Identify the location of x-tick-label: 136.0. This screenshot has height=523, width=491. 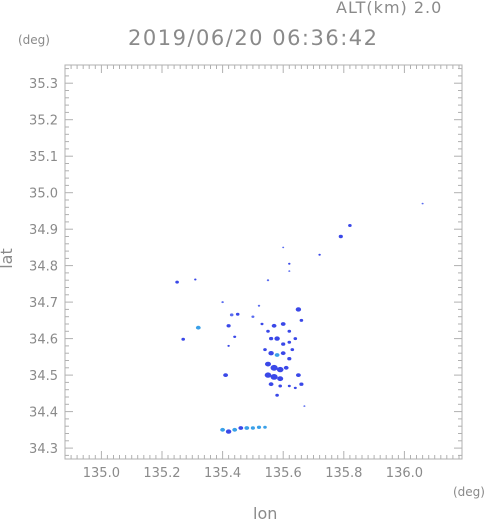
(404, 473).